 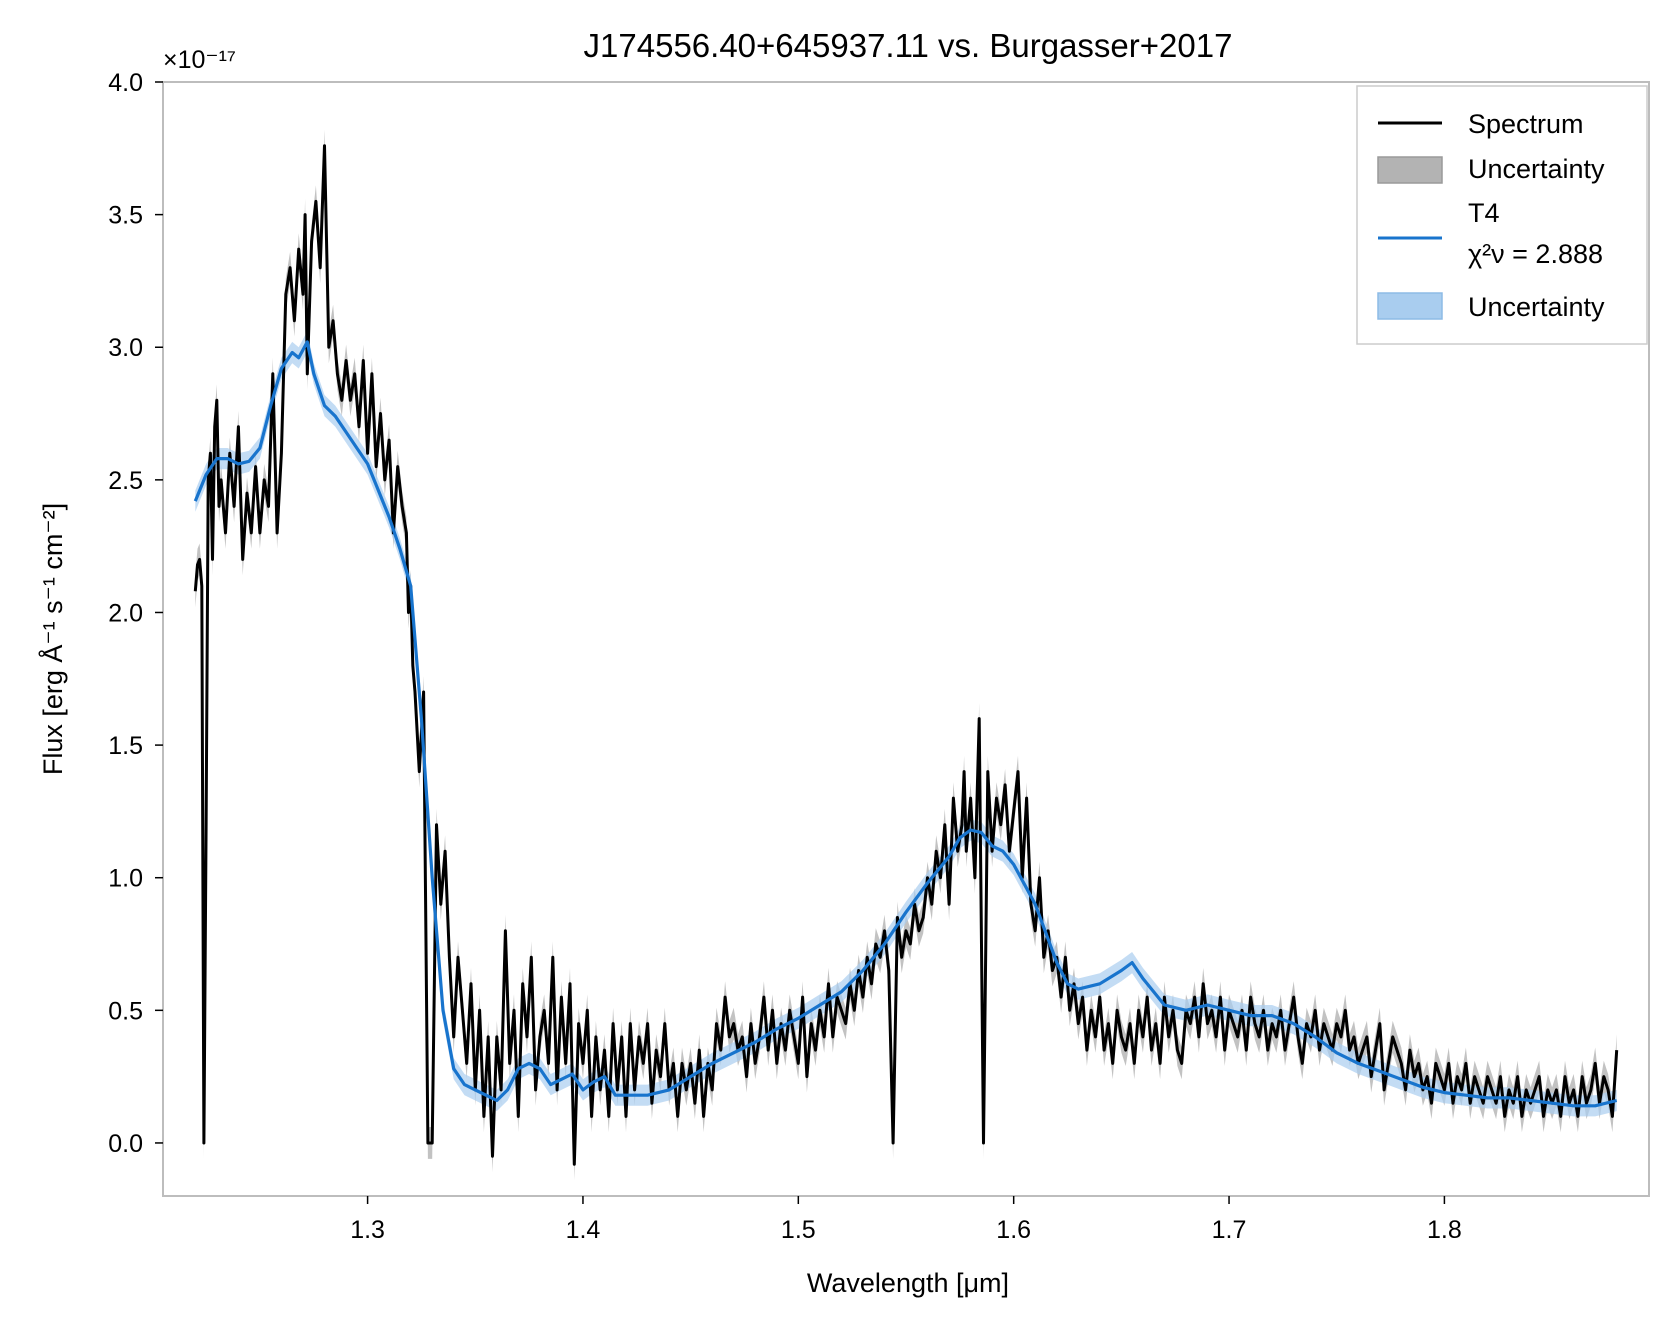 What do you see at coordinates (583, 1230) in the screenshot?
I see `x-tick-label: 1.4` at bounding box center [583, 1230].